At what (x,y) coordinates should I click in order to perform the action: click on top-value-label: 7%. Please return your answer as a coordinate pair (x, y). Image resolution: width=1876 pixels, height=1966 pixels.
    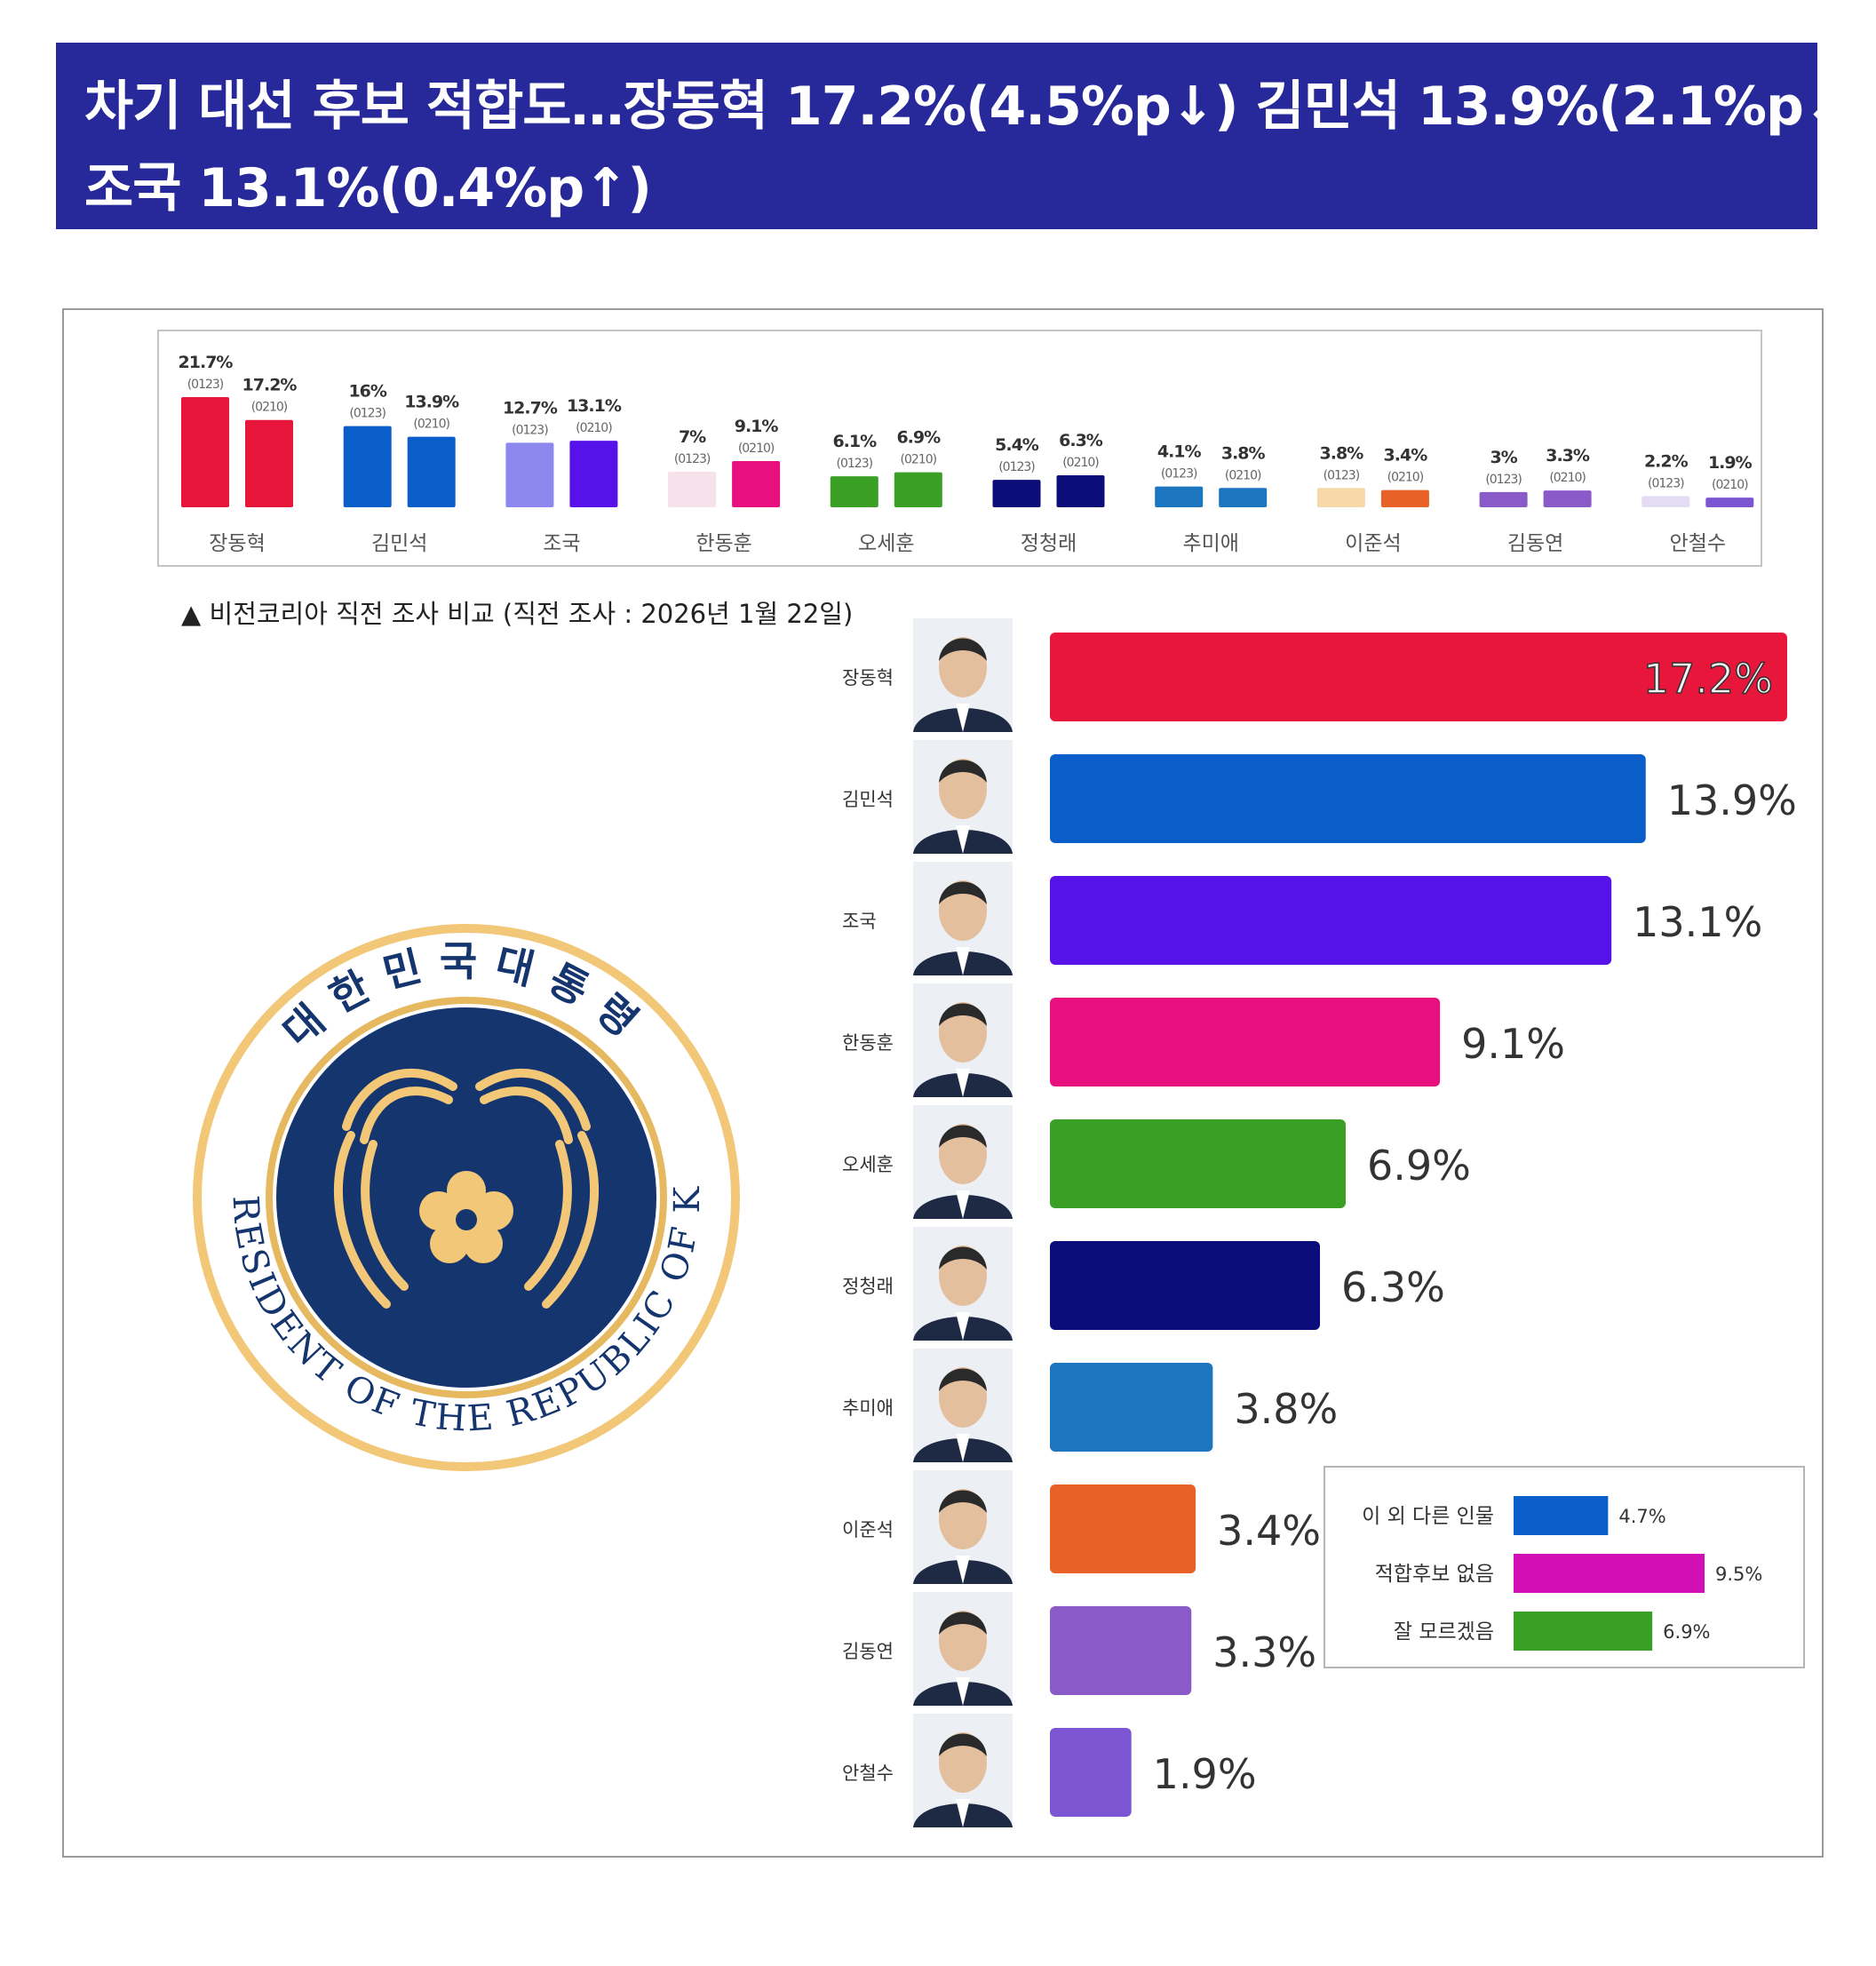
    Looking at the image, I should click on (692, 437).